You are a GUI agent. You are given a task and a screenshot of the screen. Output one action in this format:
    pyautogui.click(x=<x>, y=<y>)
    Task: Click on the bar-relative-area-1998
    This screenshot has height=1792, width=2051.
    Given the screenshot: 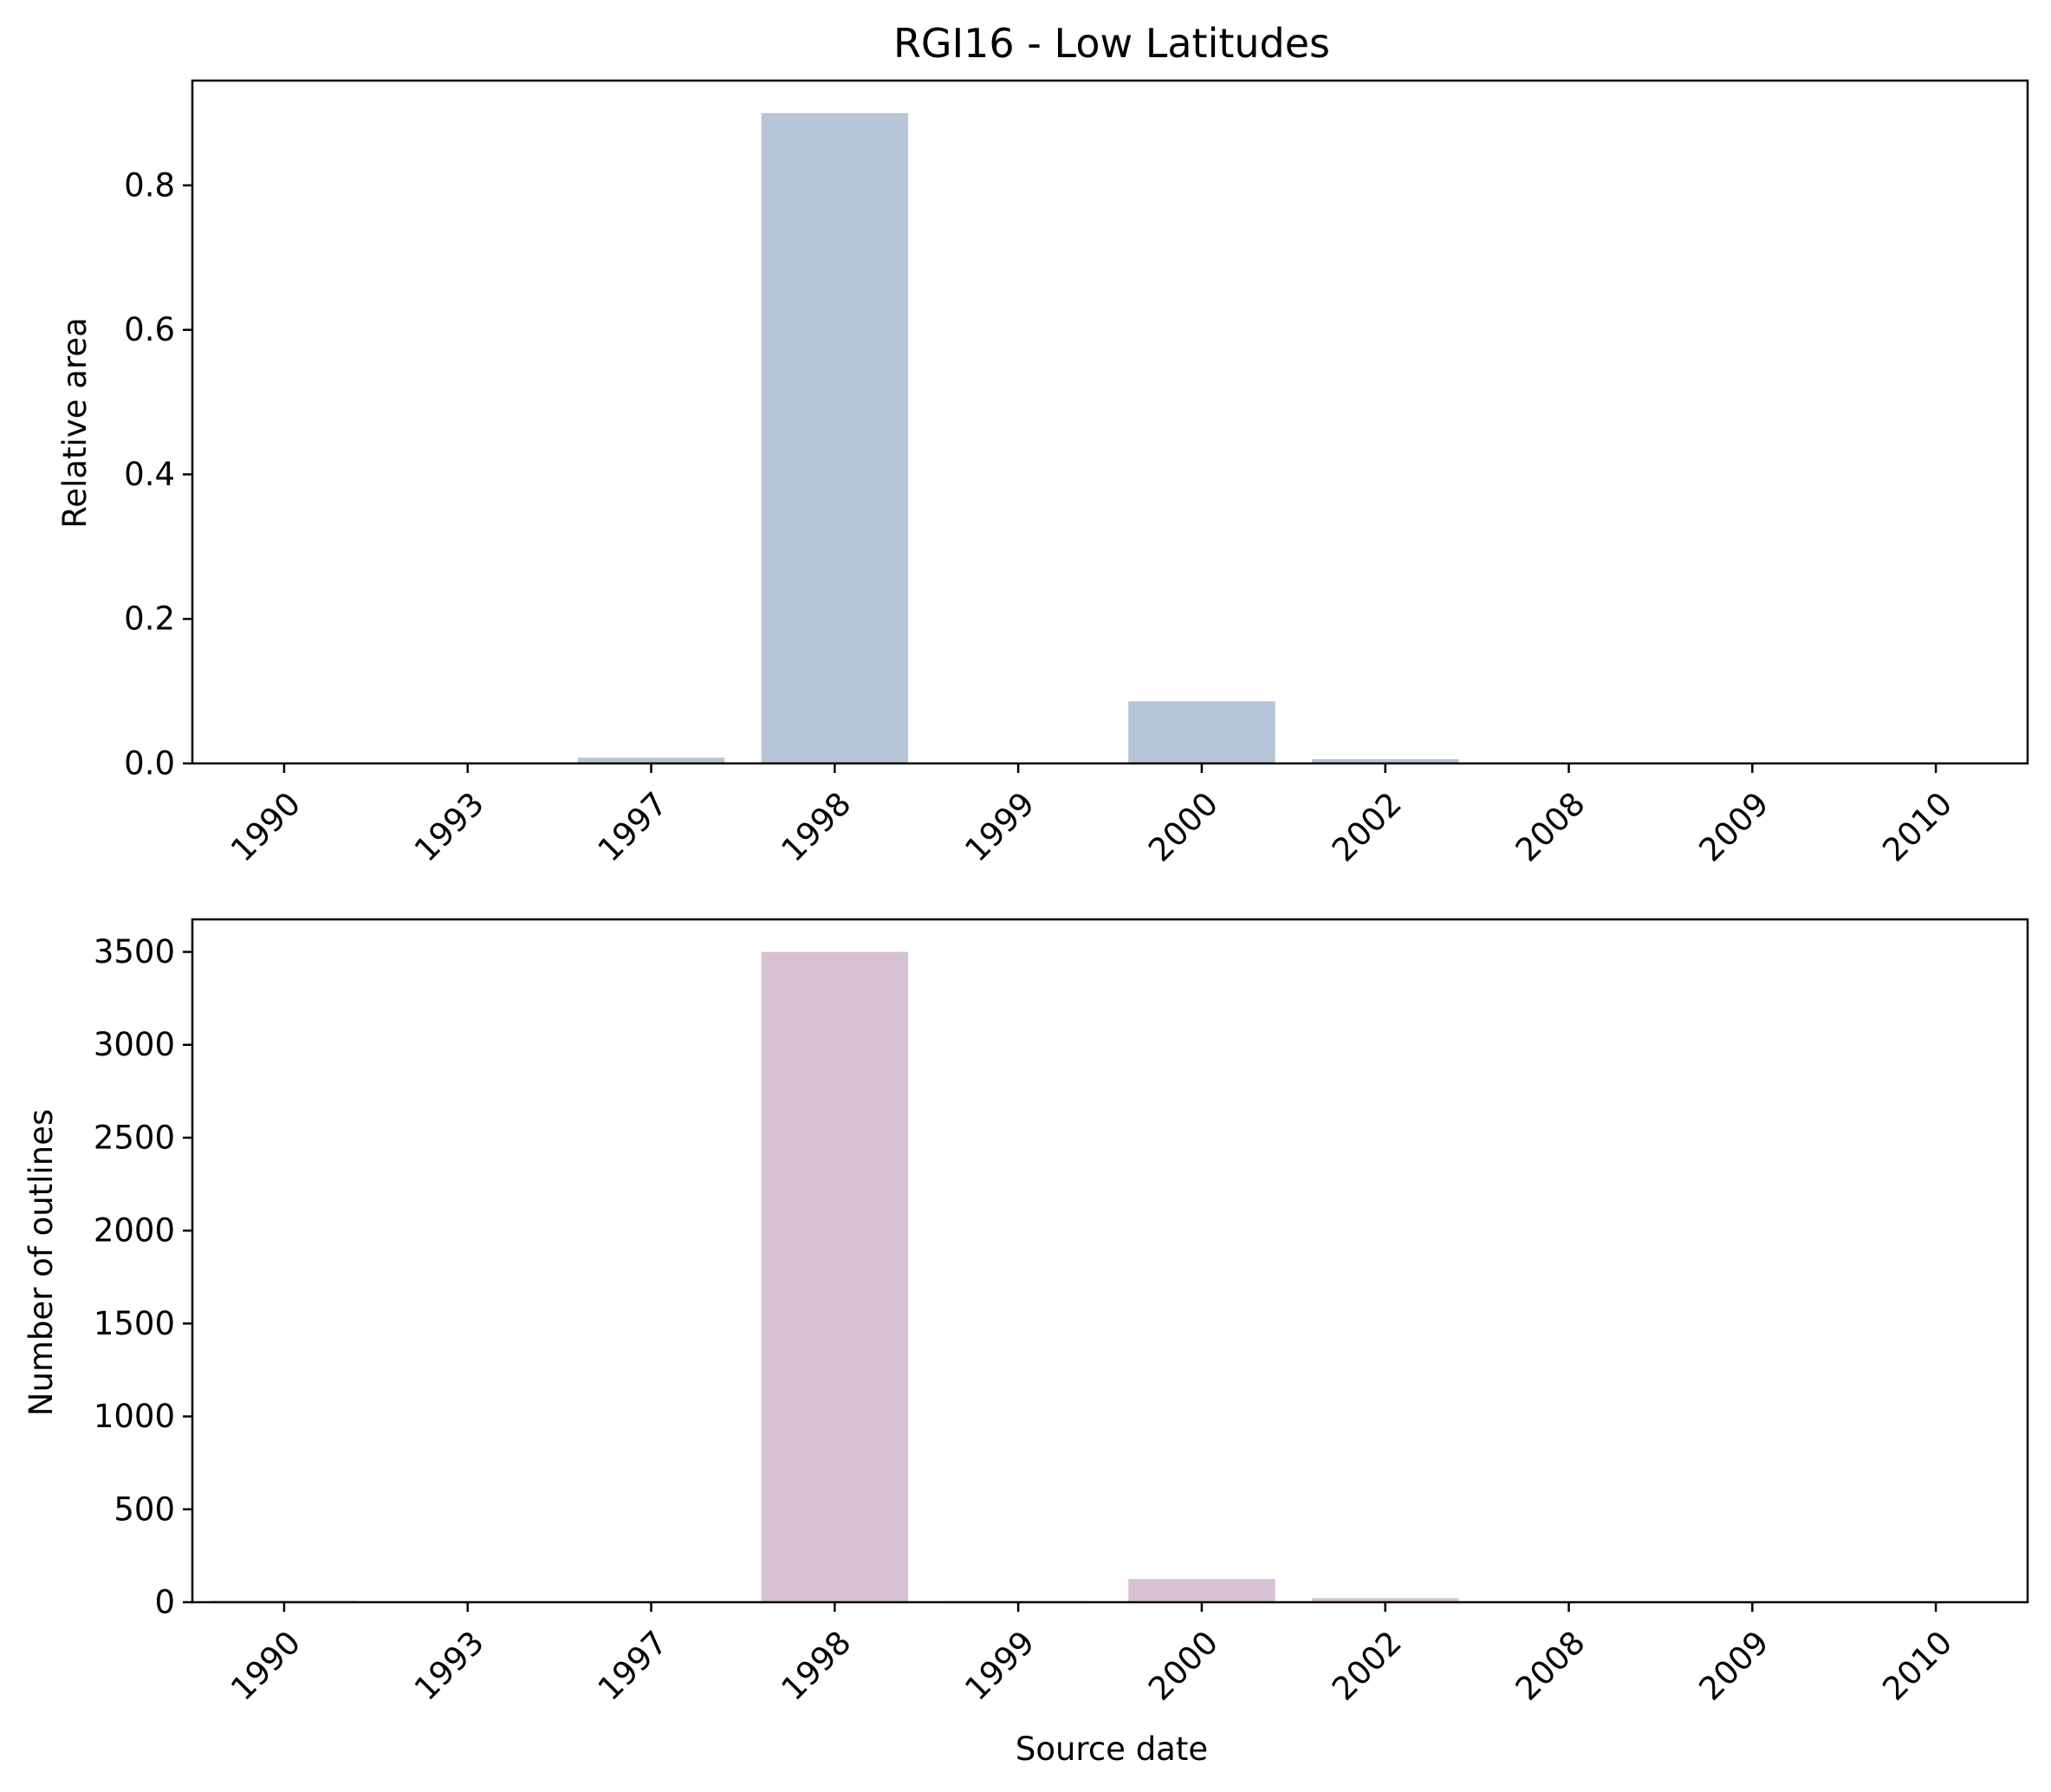 What is the action you would take?
    pyautogui.click(x=835, y=438)
    